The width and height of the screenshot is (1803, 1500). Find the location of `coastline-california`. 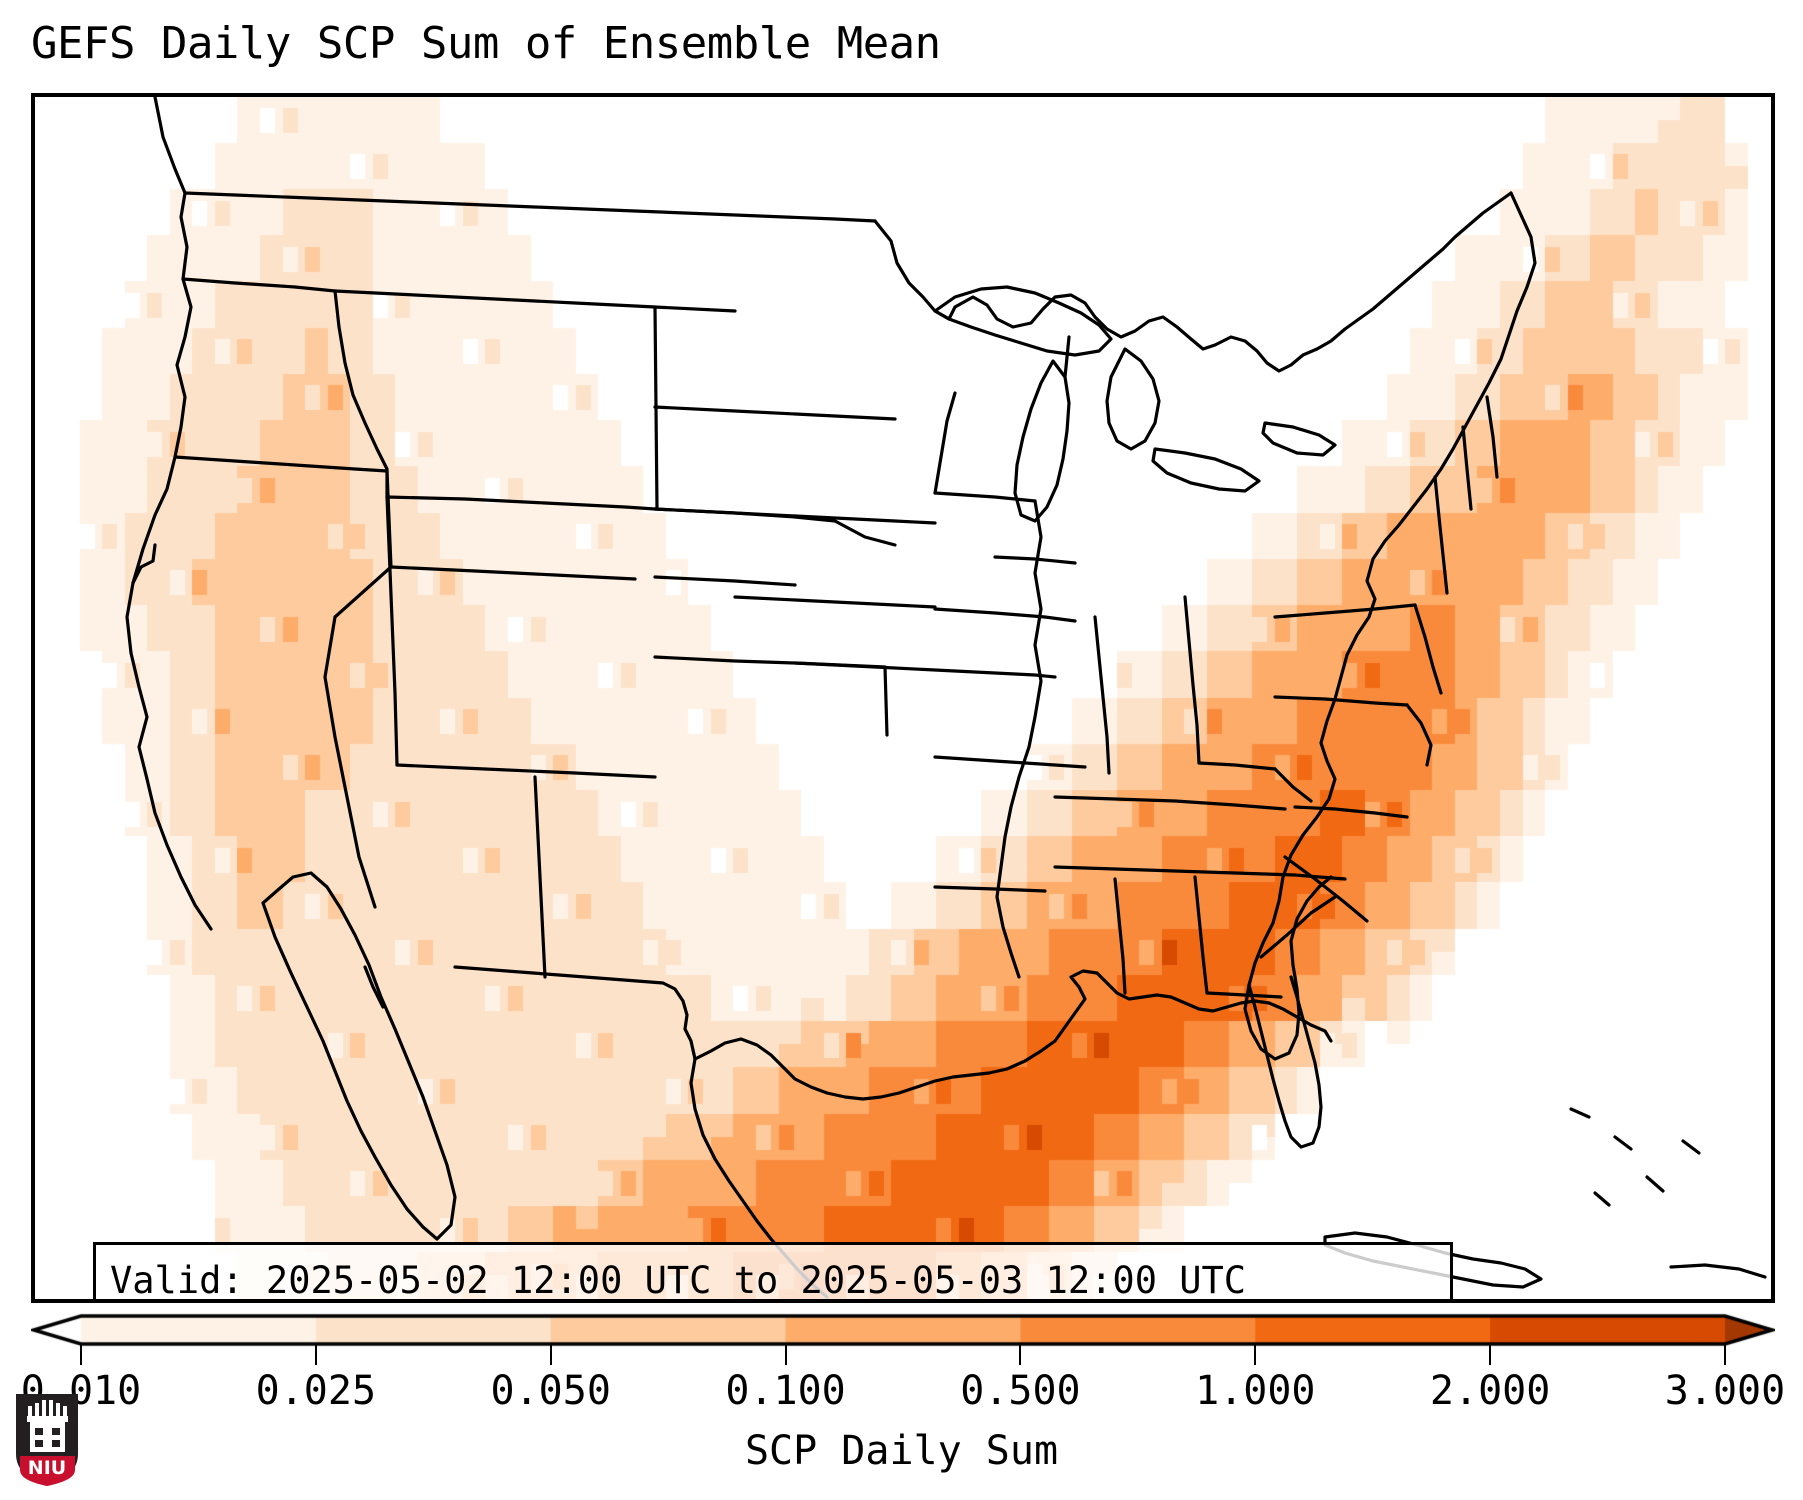

coastline-california is located at coordinates (144, 564).